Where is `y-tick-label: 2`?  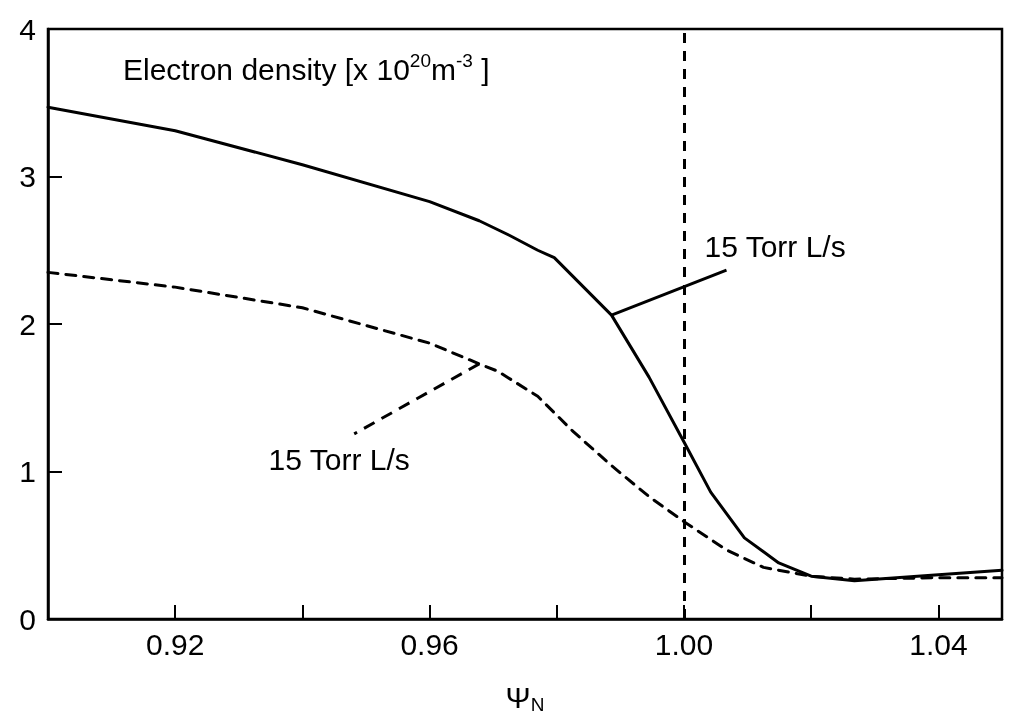 y-tick-label: 2 is located at coordinates (27, 324).